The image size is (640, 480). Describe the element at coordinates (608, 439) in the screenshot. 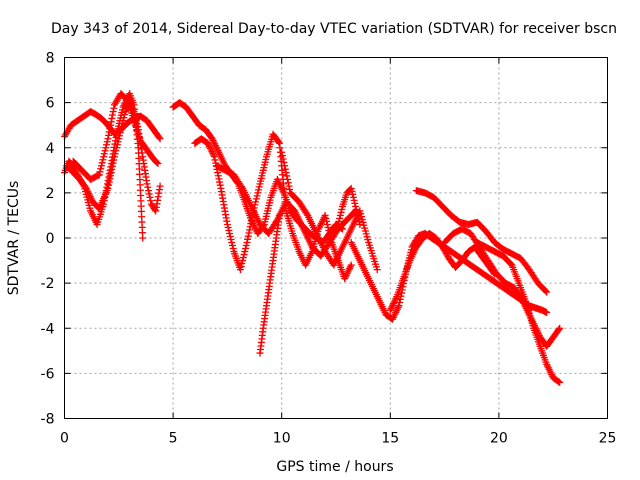

I see `x-tick-label: 25` at that location.